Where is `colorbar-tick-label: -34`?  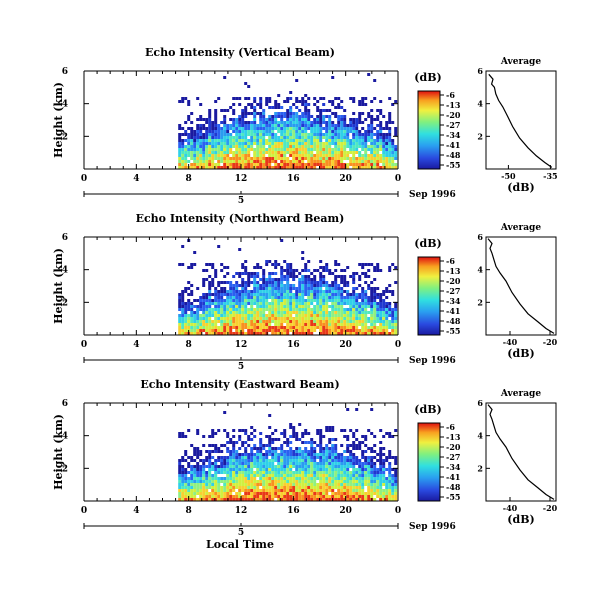 colorbar-tick-label: -34 is located at coordinates (453, 301).